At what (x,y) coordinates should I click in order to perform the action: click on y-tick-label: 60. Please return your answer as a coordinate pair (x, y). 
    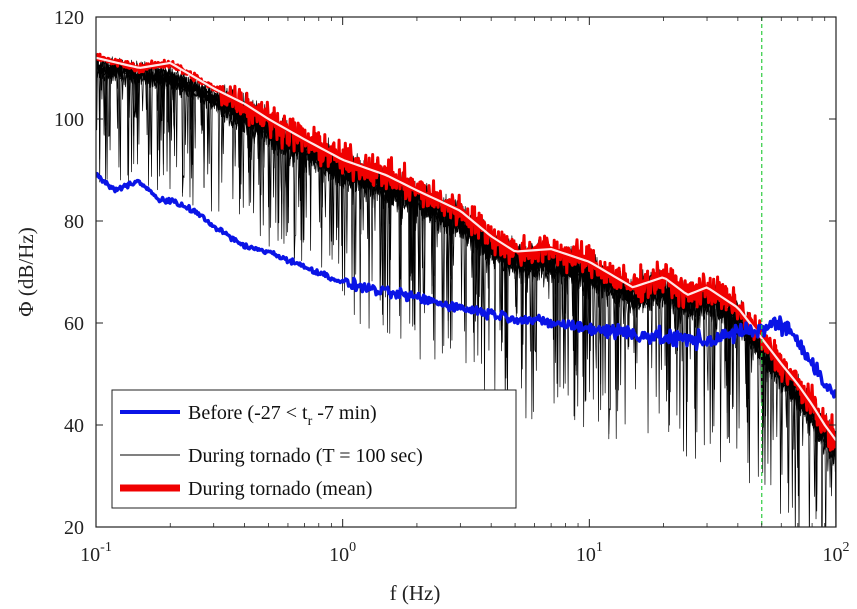
    Looking at the image, I should click on (74, 324).